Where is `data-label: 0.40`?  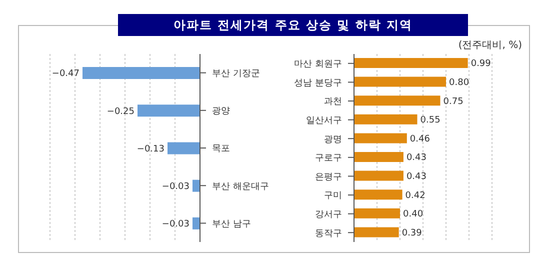 data-label: 0.40 is located at coordinates (413, 215).